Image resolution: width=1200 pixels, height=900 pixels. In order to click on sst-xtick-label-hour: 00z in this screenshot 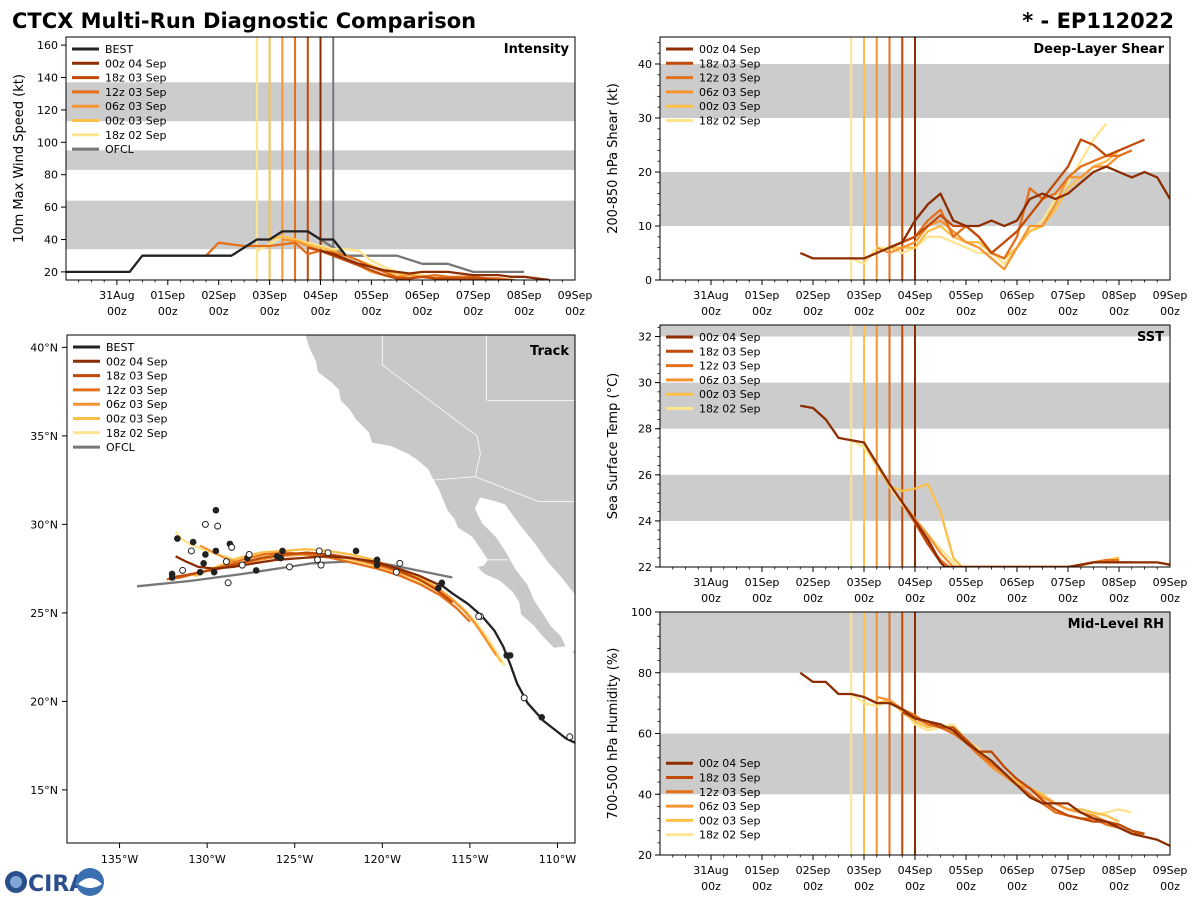, I will do `click(813, 598)`.